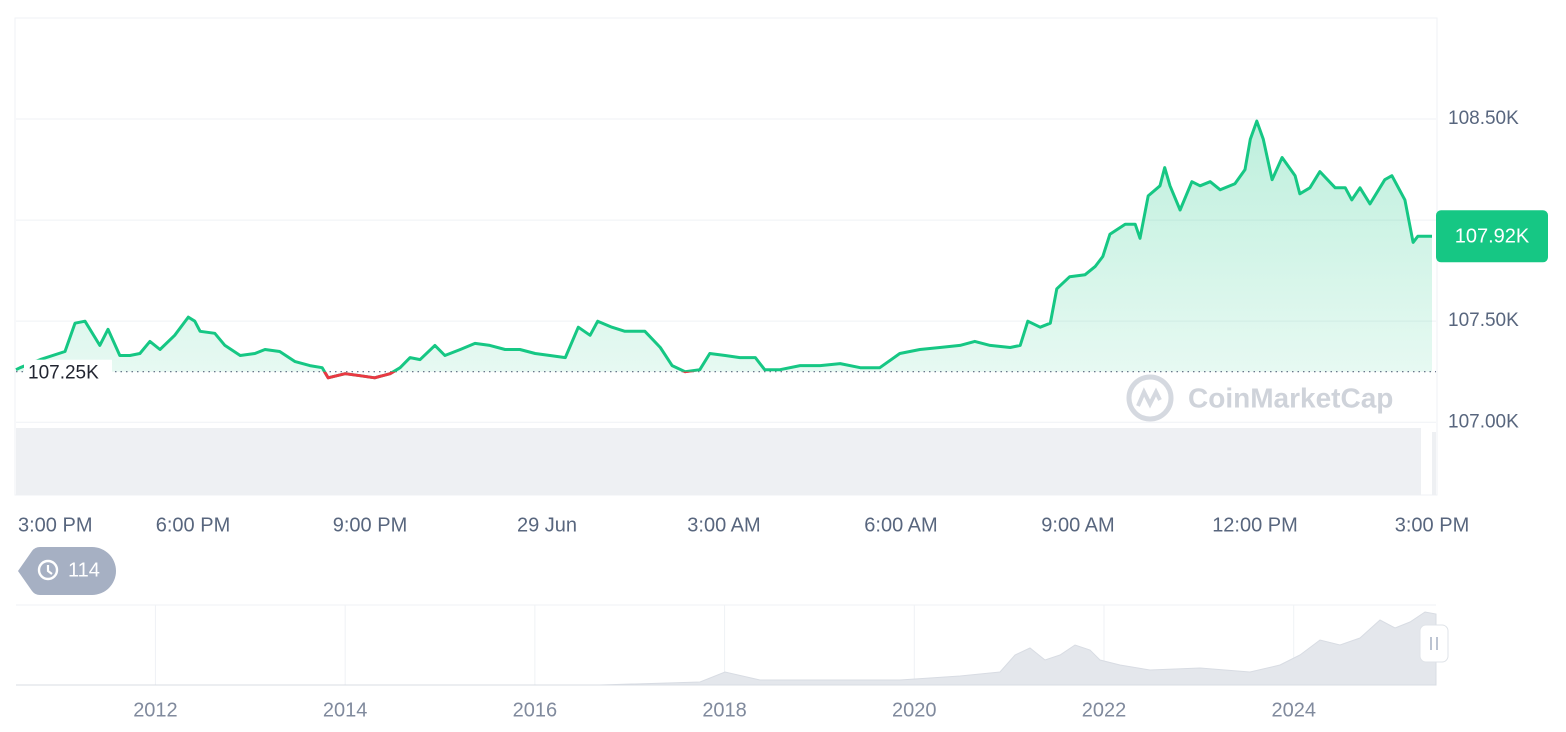 This screenshot has width=1566, height=732. I want to click on x-tick-label: 6:00 PM, so click(193, 525).